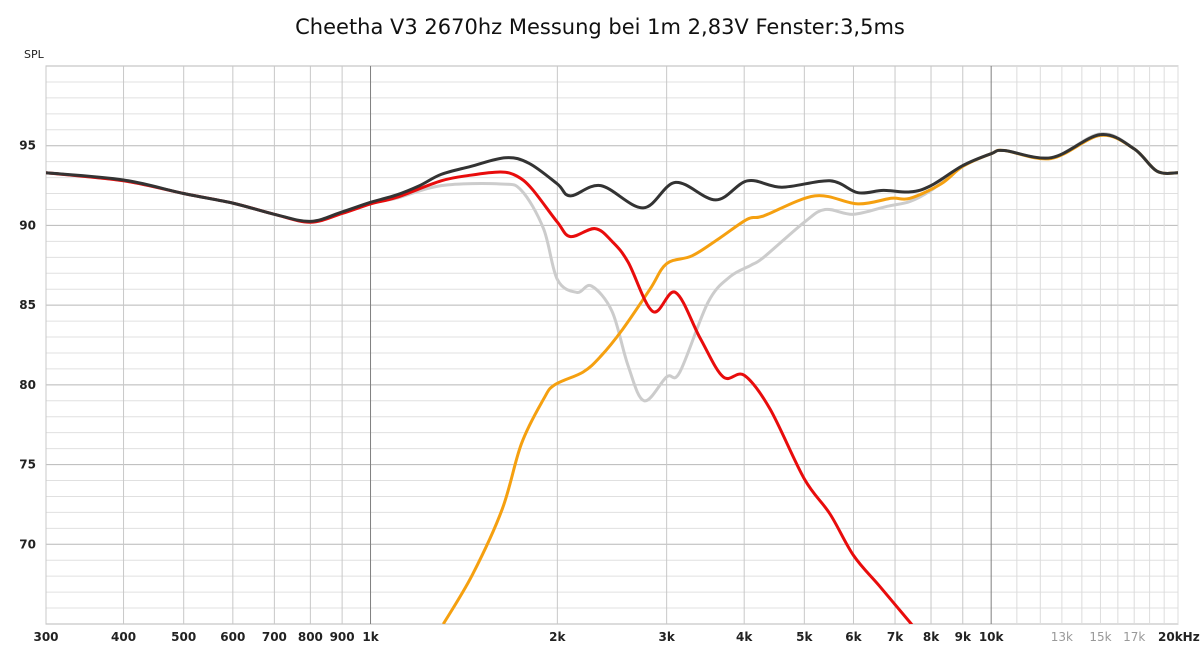  What do you see at coordinates (27, 146) in the screenshot?
I see `y-tick-label: 95` at bounding box center [27, 146].